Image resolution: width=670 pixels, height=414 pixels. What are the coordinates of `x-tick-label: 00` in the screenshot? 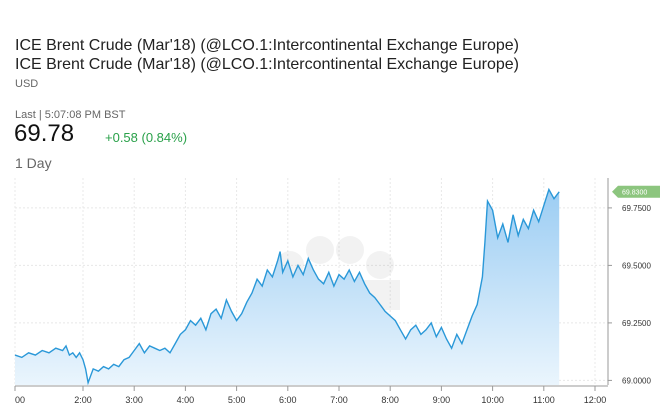 It's located at (20, 400).